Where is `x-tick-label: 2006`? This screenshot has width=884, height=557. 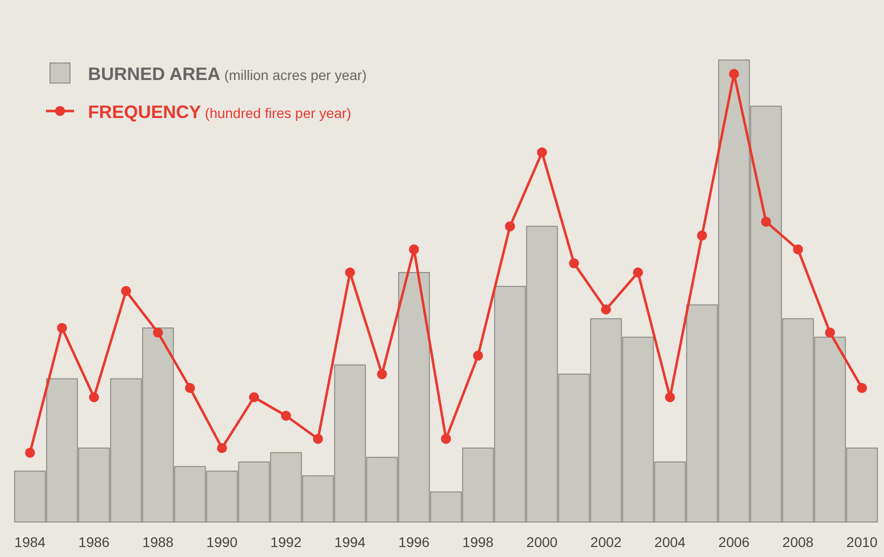 x-tick-label: 2006 is located at coordinates (734, 542).